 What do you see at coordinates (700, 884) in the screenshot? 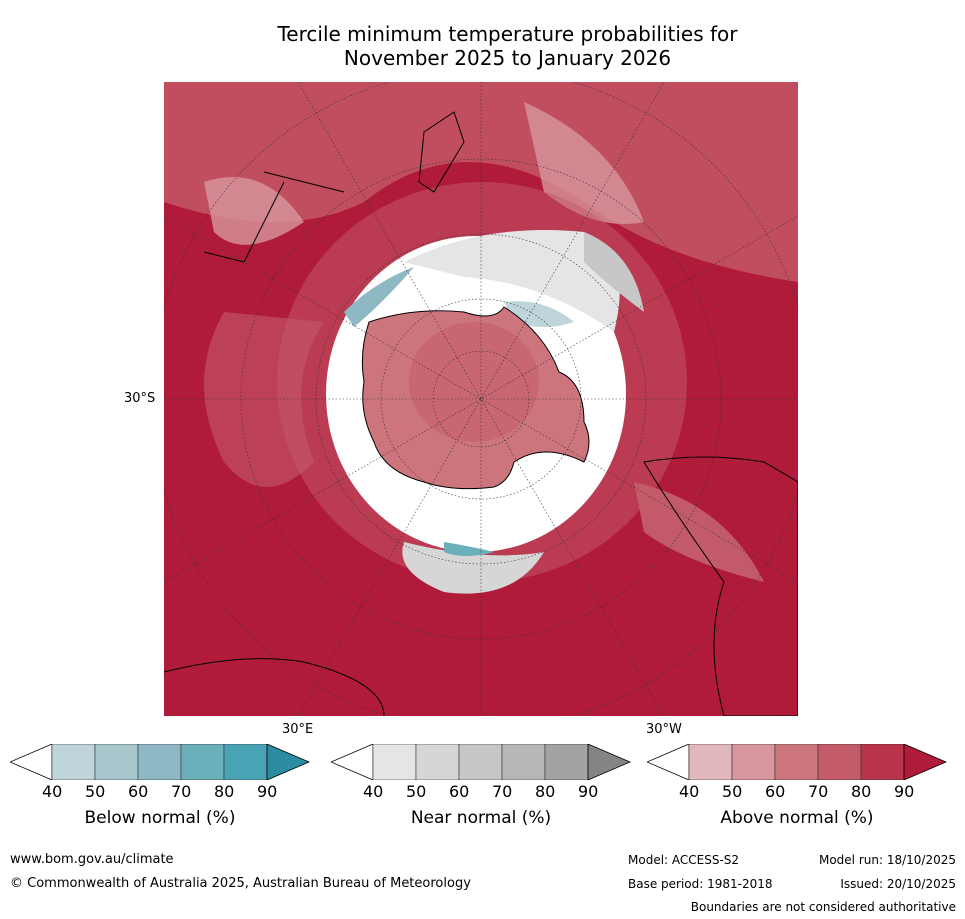
I see `base-period-text: Base period: 1981-2018` at bounding box center [700, 884].